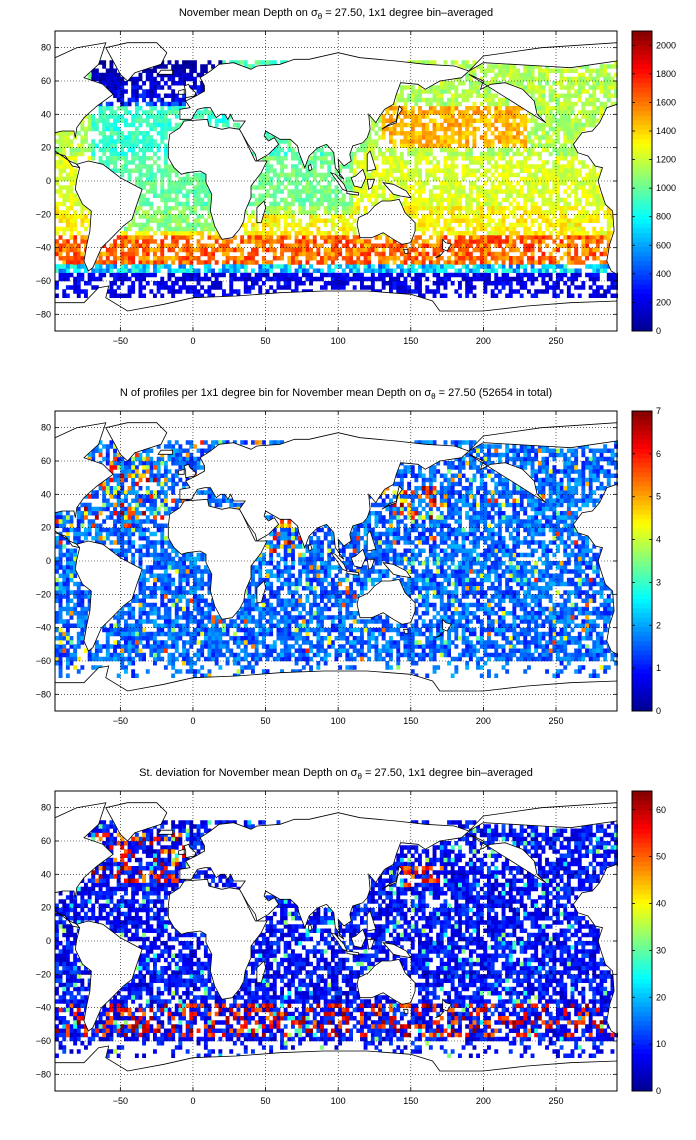 Image resolution: width=696 pixels, height=1140 pixels. What do you see at coordinates (43, 1041) in the screenshot?
I see `y-tick-label: −60` at bounding box center [43, 1041].